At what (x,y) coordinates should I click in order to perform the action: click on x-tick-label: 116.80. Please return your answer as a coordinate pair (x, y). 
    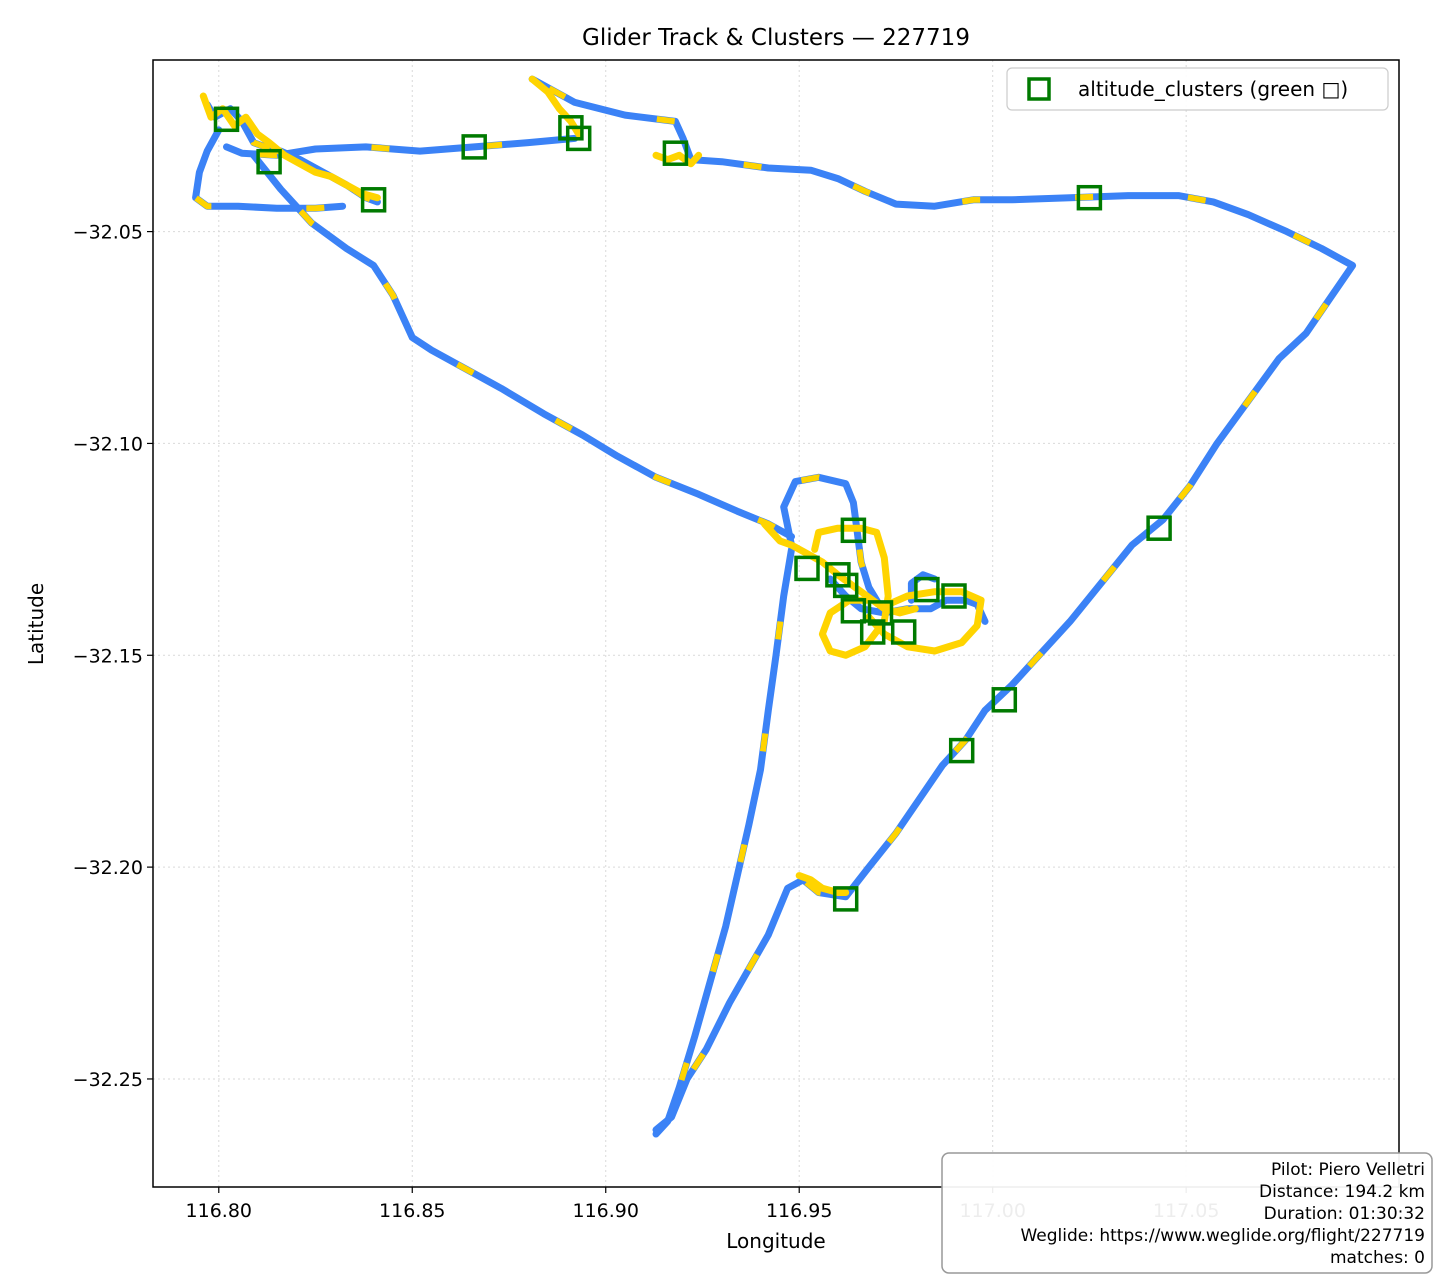
    Looking at the image, I should click on (219, 1211).